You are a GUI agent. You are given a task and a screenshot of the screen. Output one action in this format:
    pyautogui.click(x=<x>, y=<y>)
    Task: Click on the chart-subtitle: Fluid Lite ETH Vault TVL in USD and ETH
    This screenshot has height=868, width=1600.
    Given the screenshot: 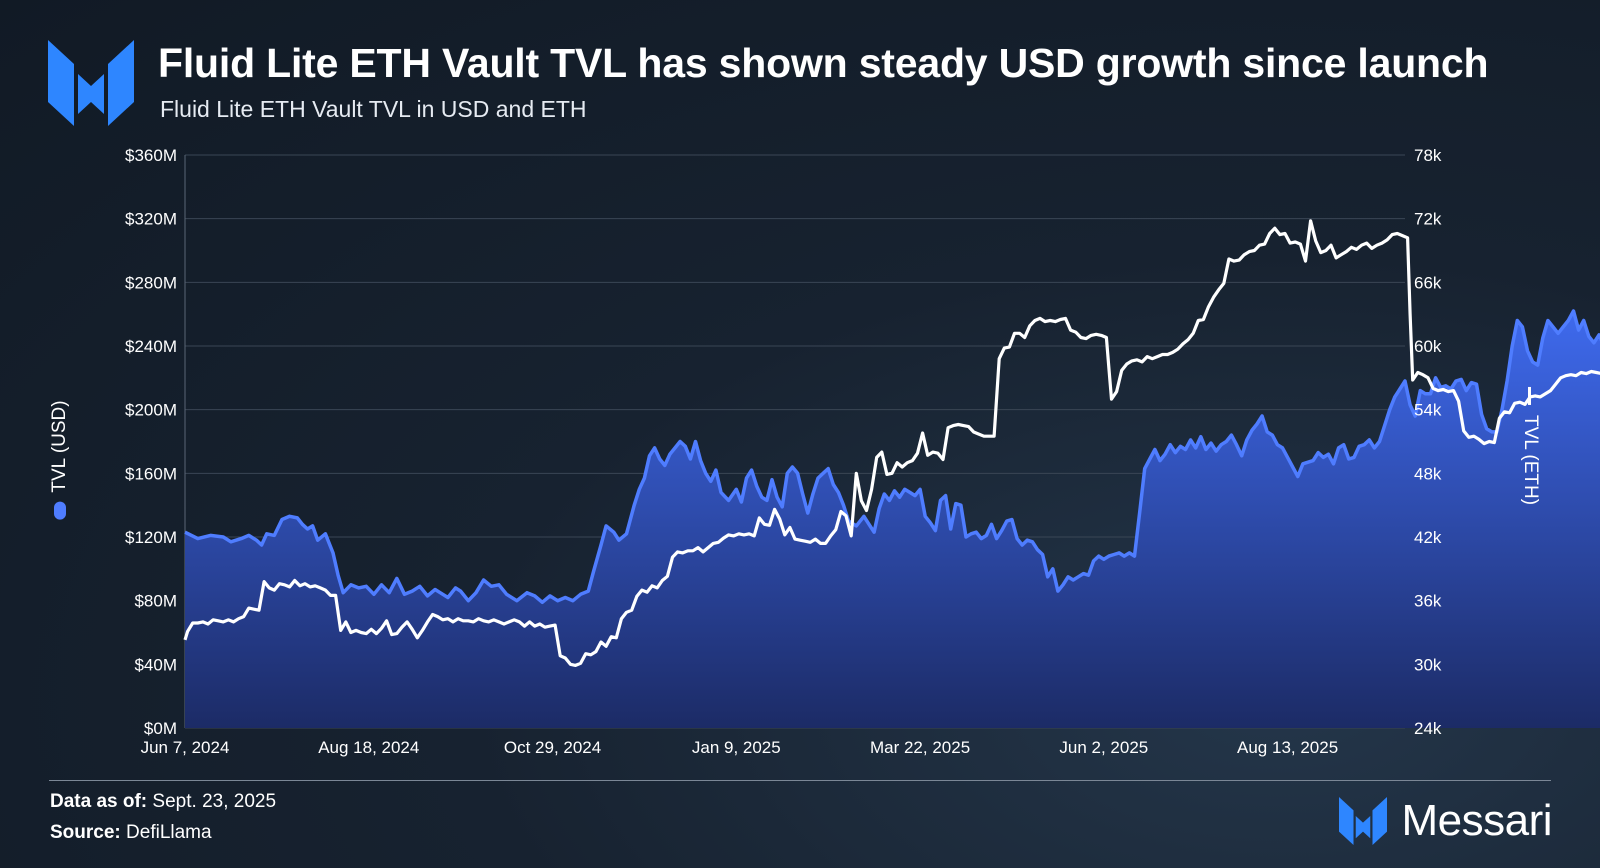 What is the action you would take?
    pyautogui.click(x=373, y=109)
    